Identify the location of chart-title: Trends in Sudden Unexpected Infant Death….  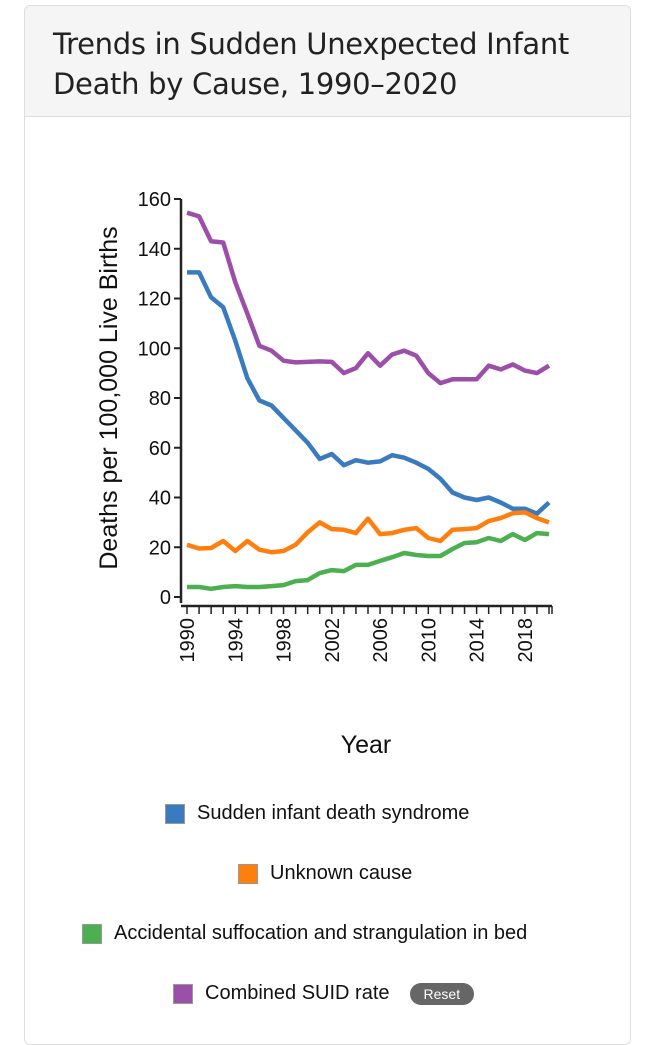
(311, 64).